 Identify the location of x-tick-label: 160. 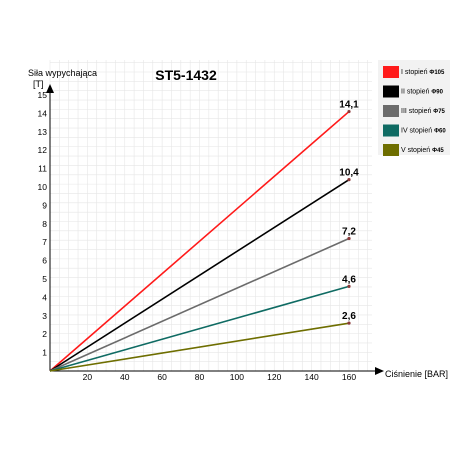
(349, 377).